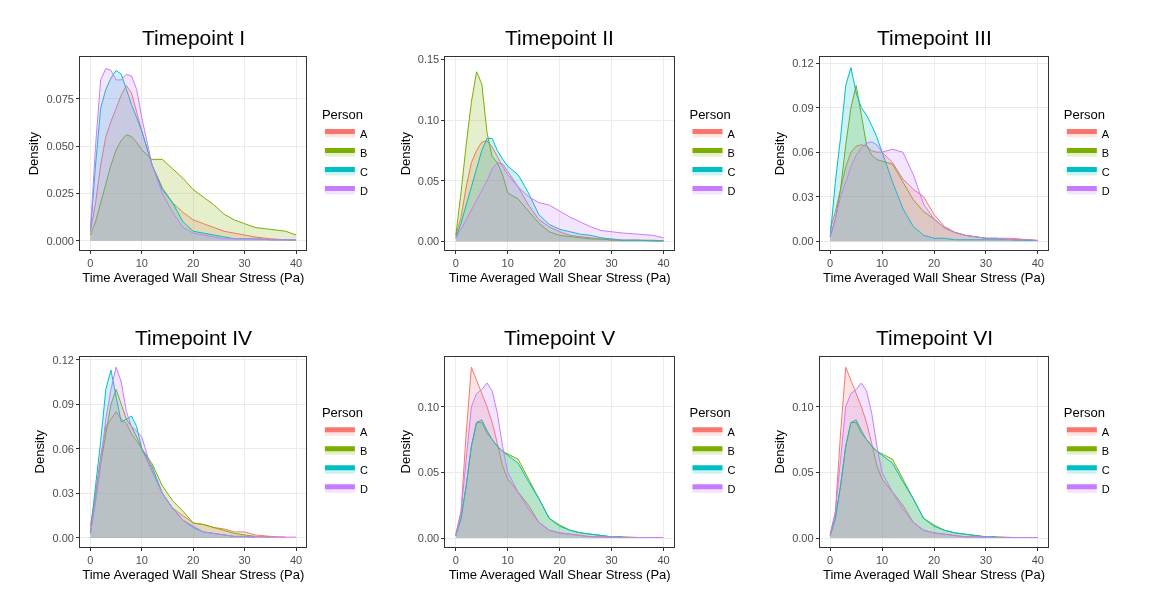 This screenshot has height=600, width=1151. I want to click on chart-title: Timepoint I, so click(194, 37).